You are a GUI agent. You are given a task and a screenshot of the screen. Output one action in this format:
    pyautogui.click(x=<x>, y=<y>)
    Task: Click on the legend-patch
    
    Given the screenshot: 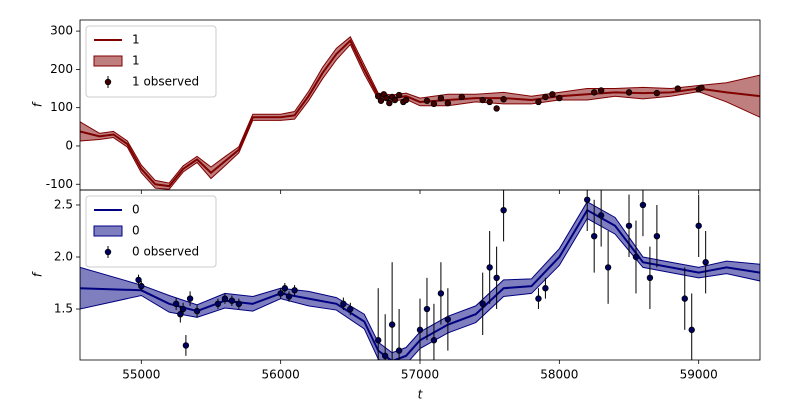 What is the action you would take?
    pyautogui.click(x=108, y=61)
    